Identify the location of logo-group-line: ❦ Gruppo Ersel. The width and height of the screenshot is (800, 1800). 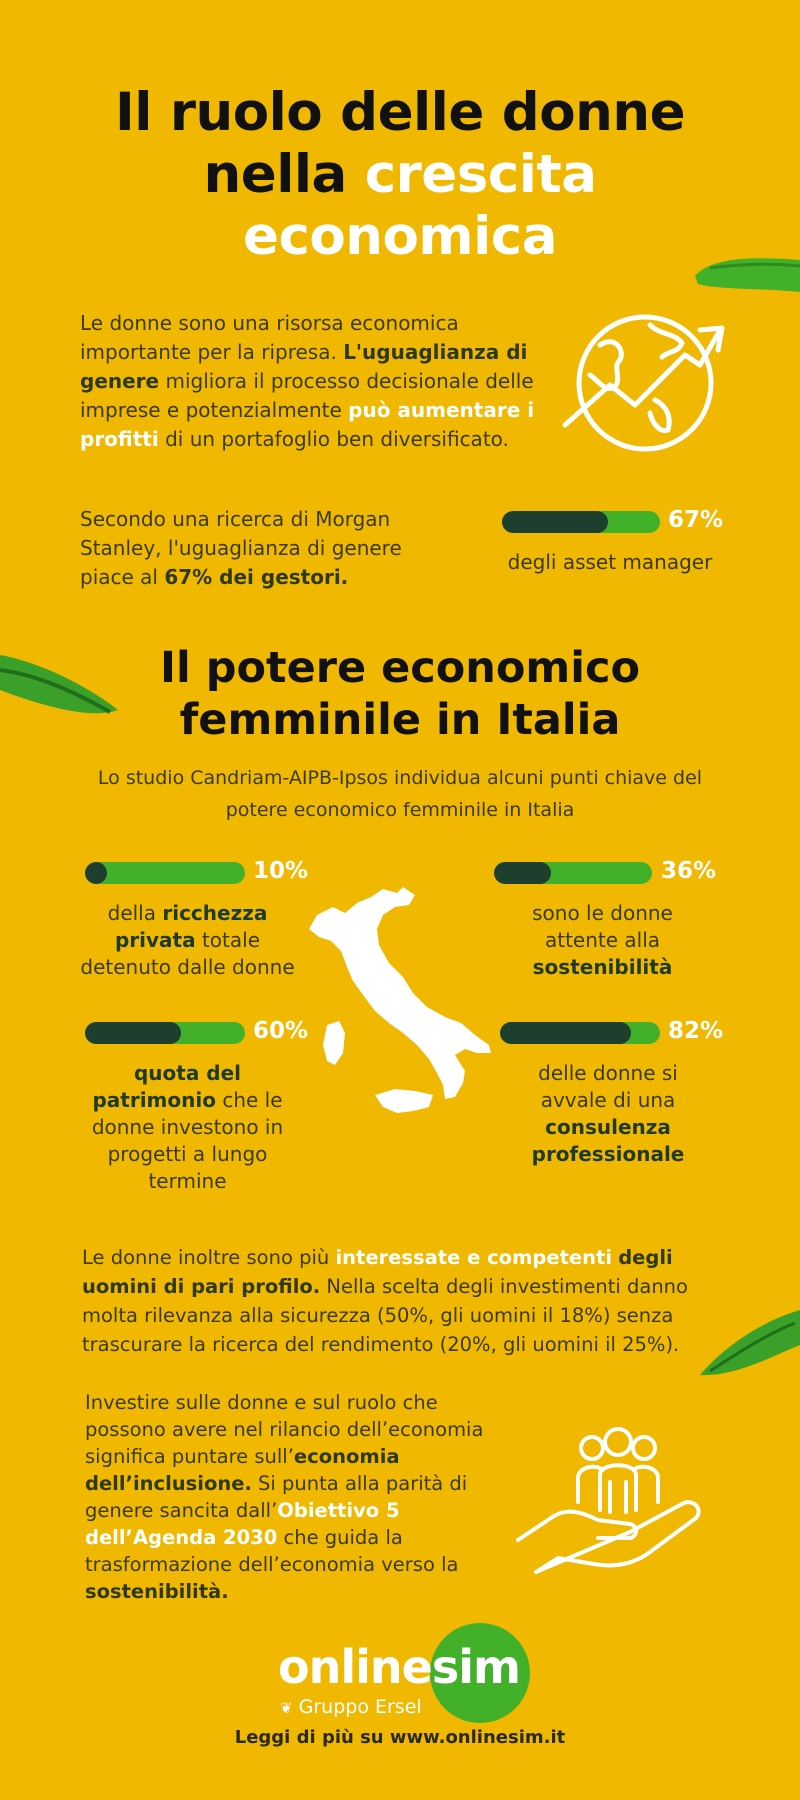
(351, 1707).